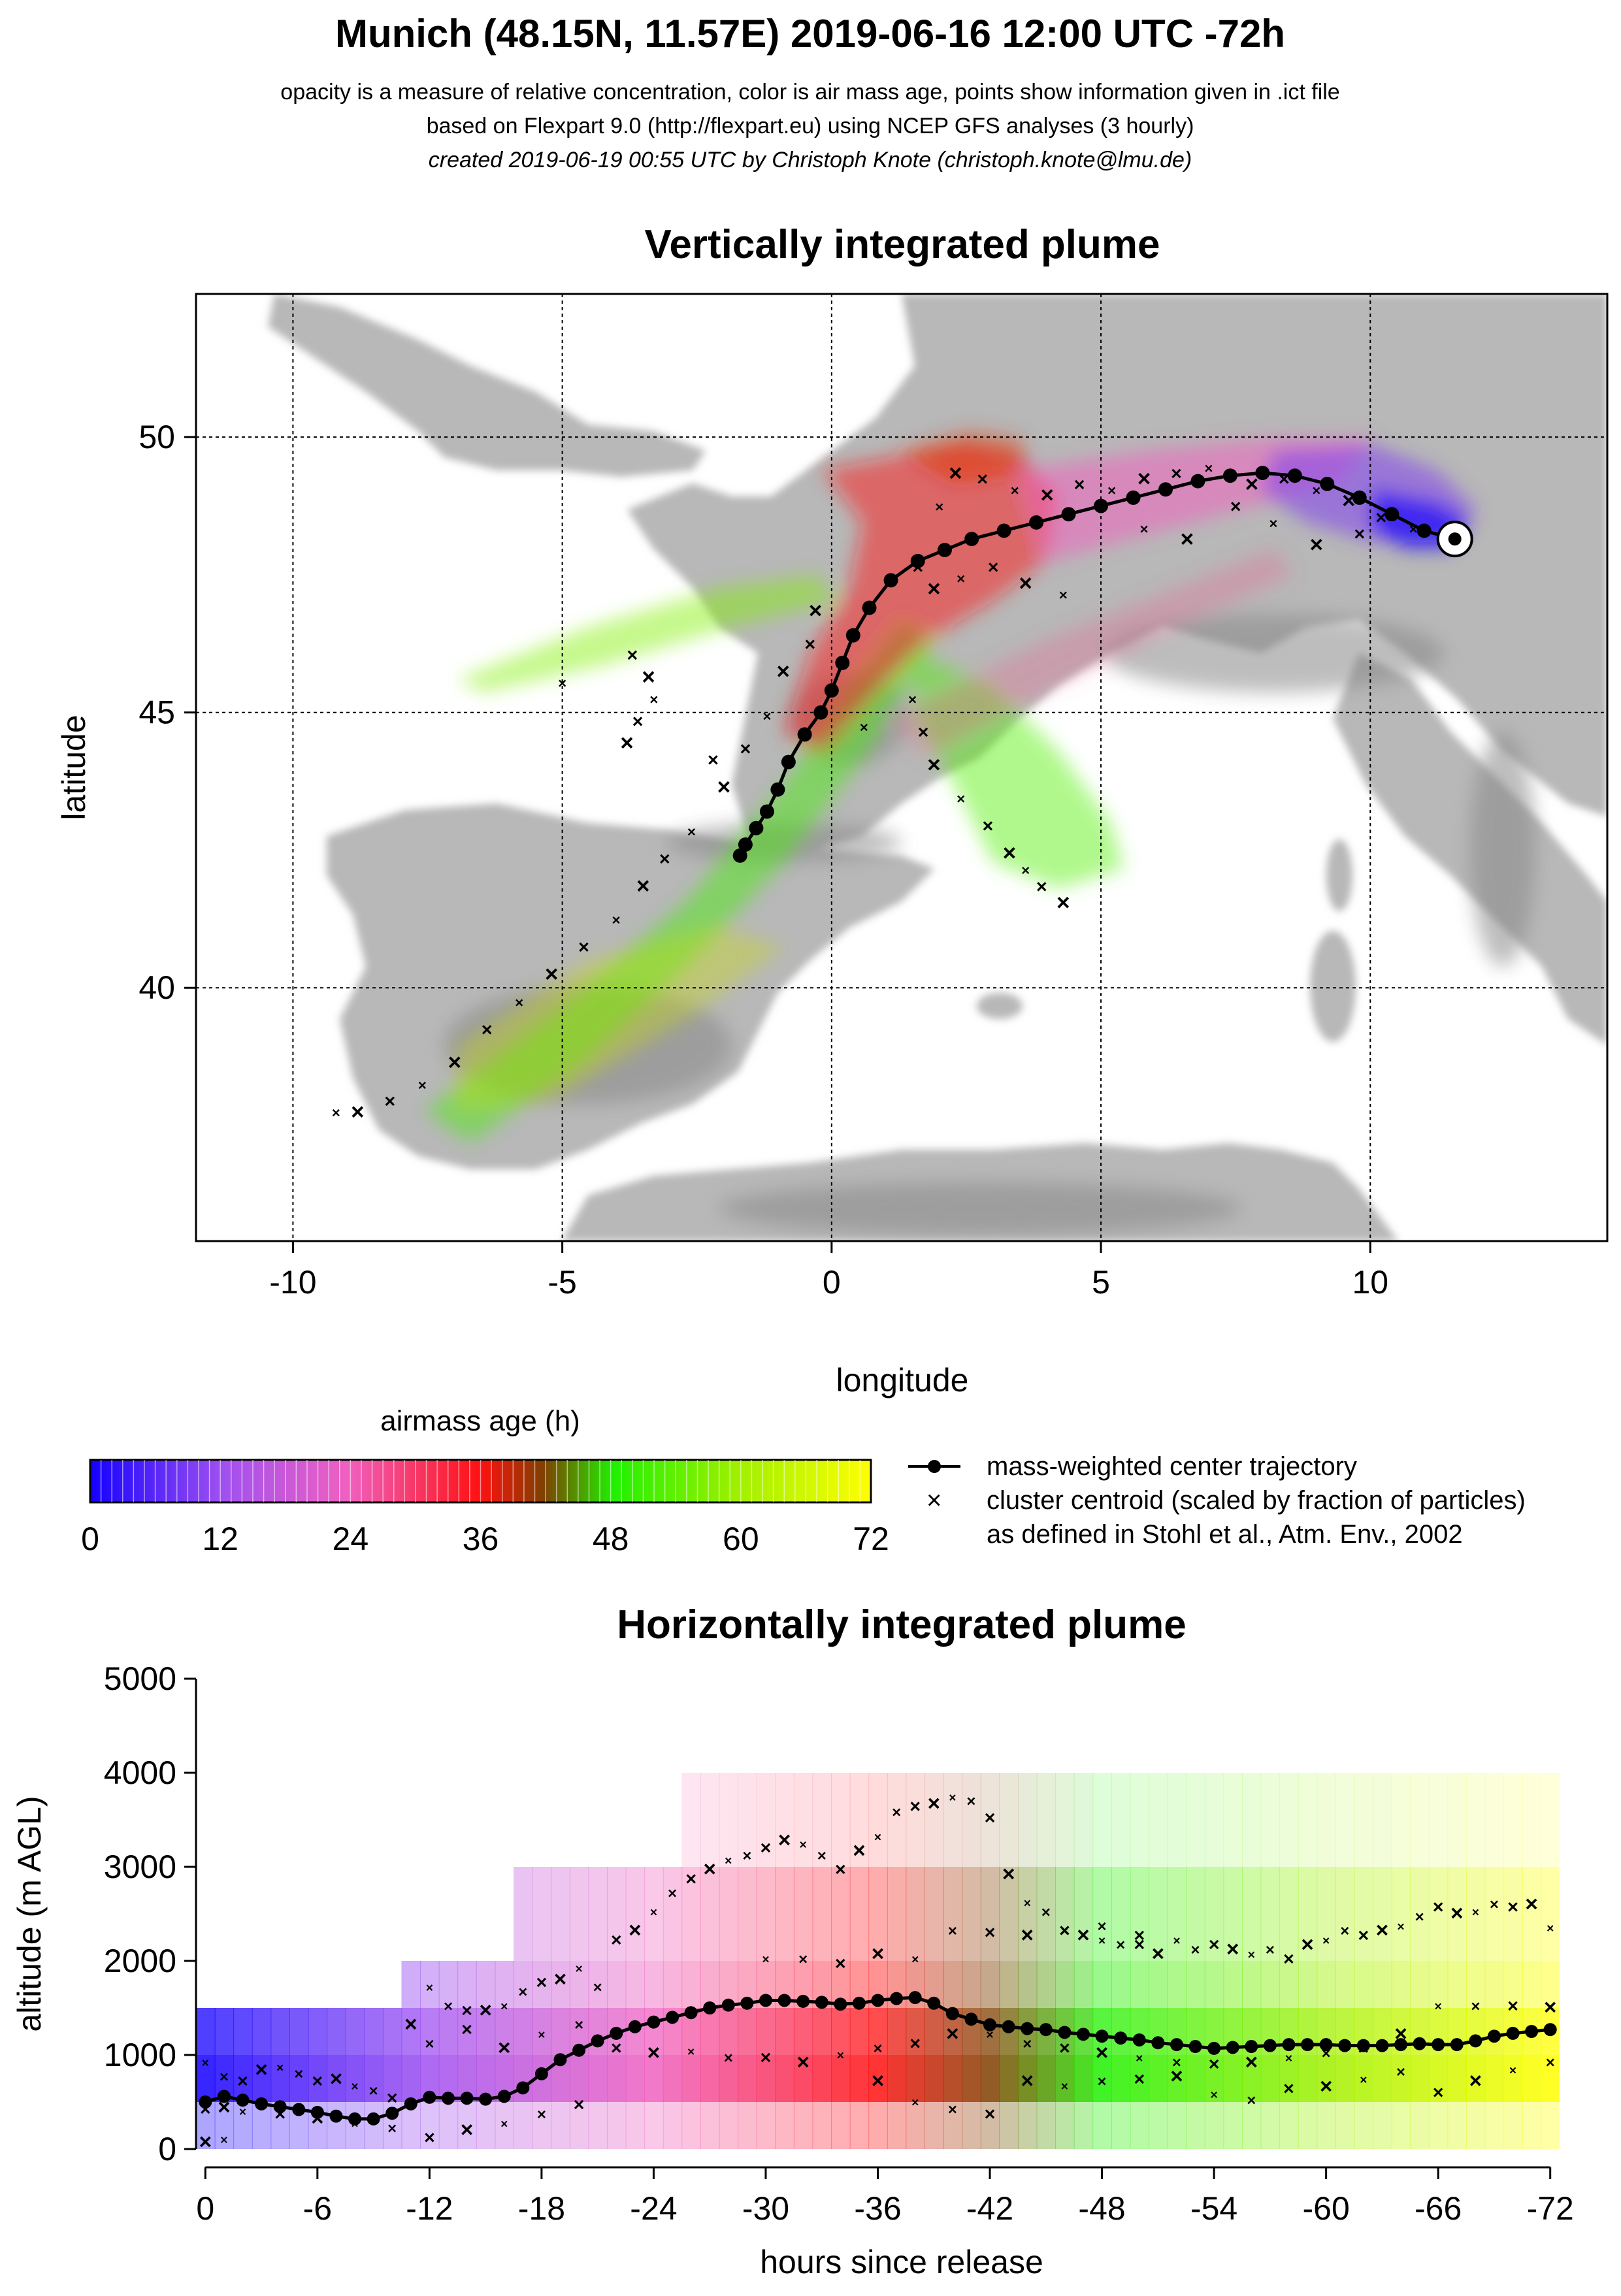 This screenshot has height=2296, width=1621. I want to click on alt-ytick-label: 0, so click(167, 2149).